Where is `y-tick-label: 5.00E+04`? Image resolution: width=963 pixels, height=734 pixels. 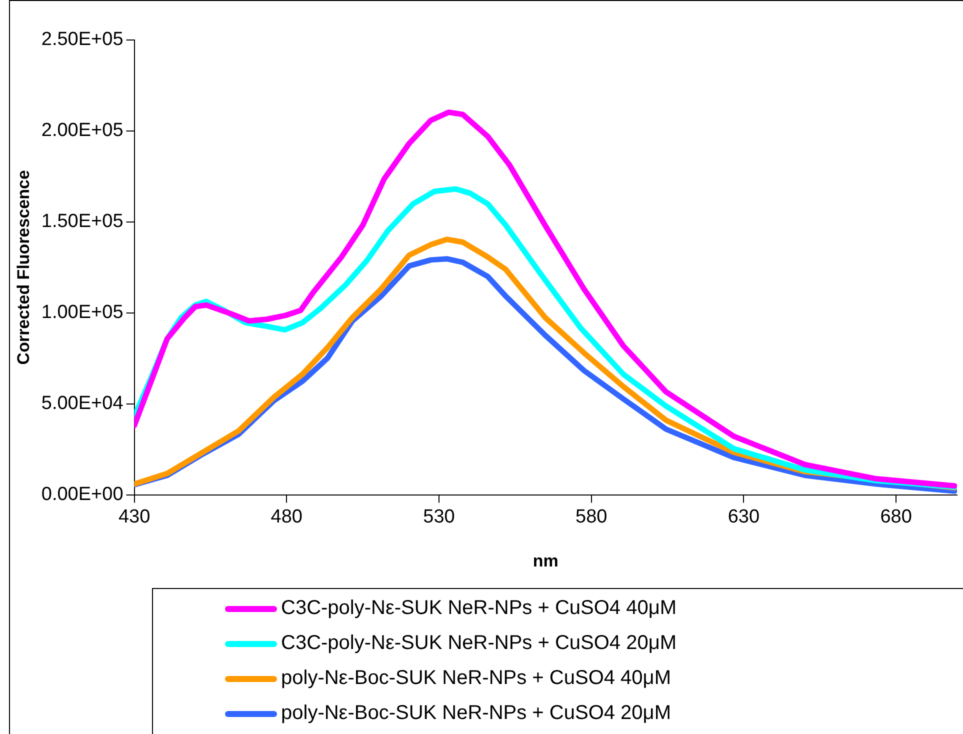 y-tick-label: 5.00E+04 is located at coordinates (82, 403).